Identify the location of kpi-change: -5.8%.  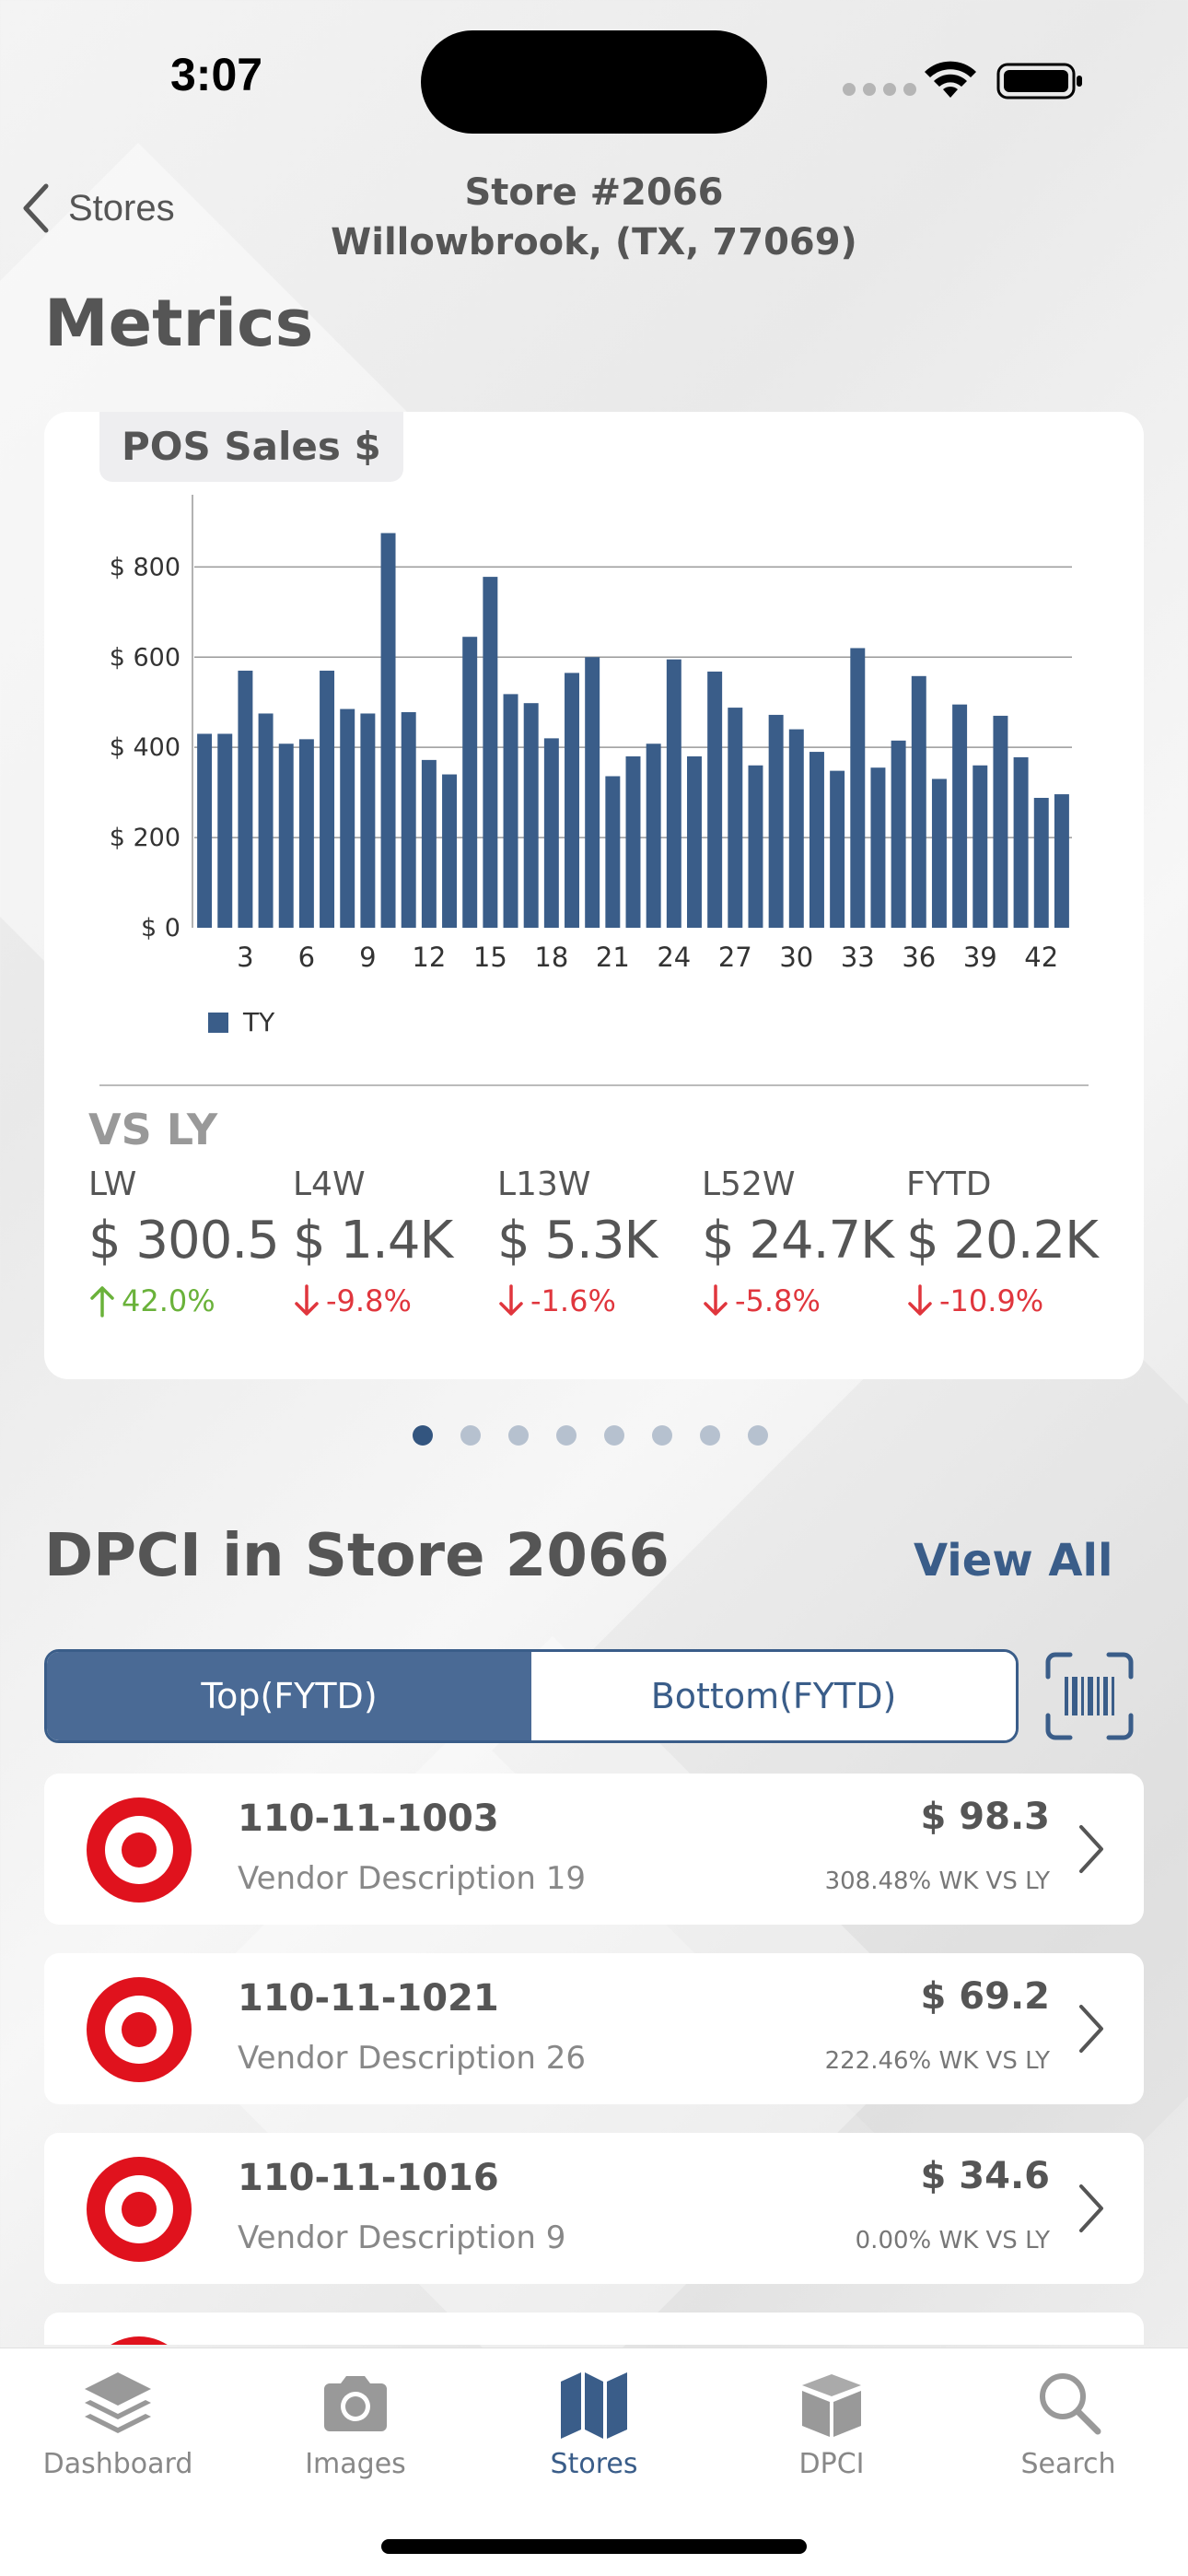
(804, 1300).